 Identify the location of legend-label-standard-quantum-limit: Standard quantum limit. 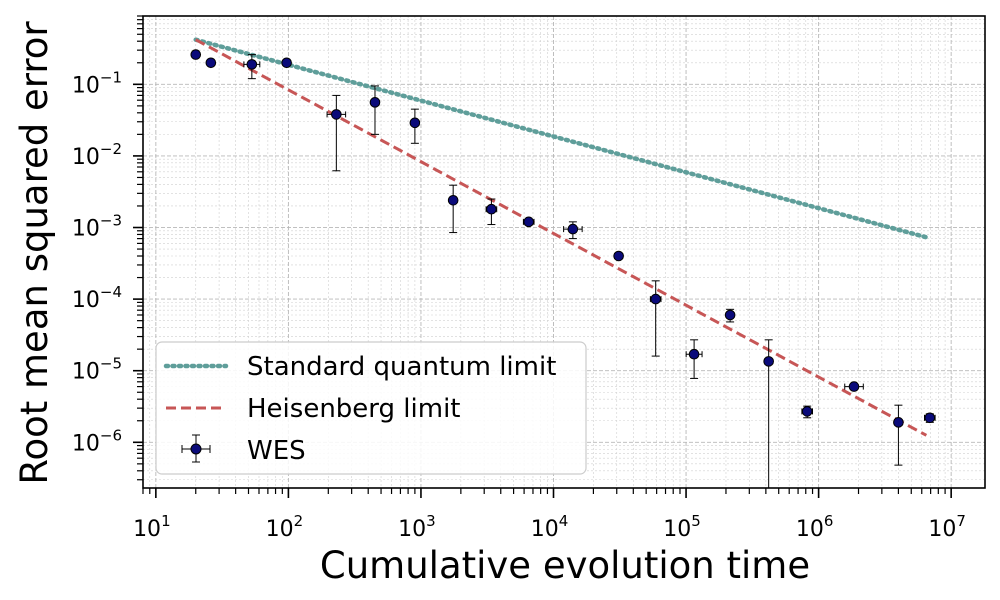
(401, 367).